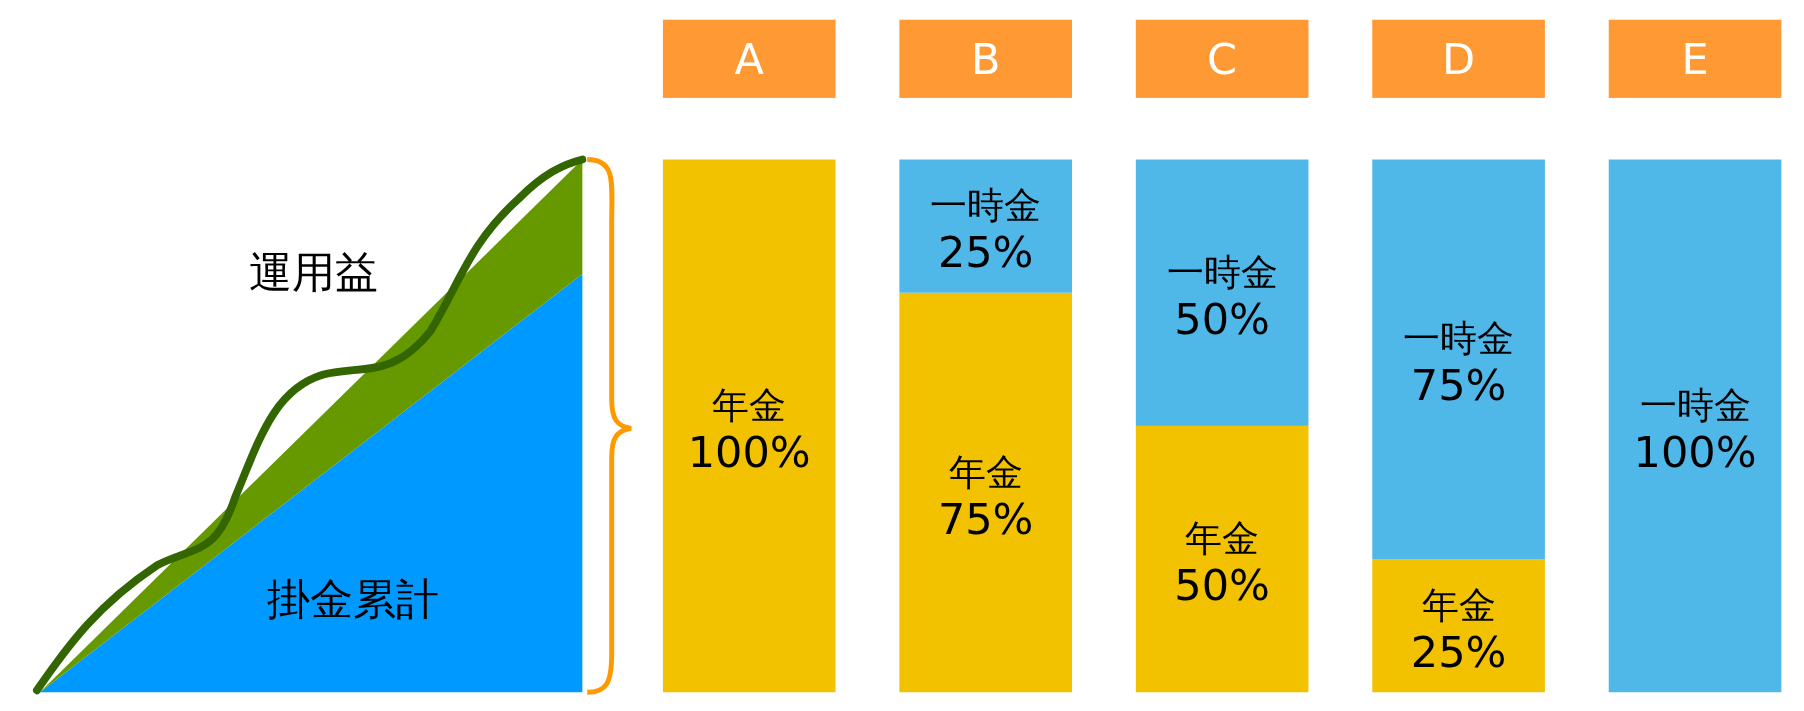  What do you see at coordinates (314, 271) in the screenshot?
I see `text: 運用益` at bounding box center [314, 271].